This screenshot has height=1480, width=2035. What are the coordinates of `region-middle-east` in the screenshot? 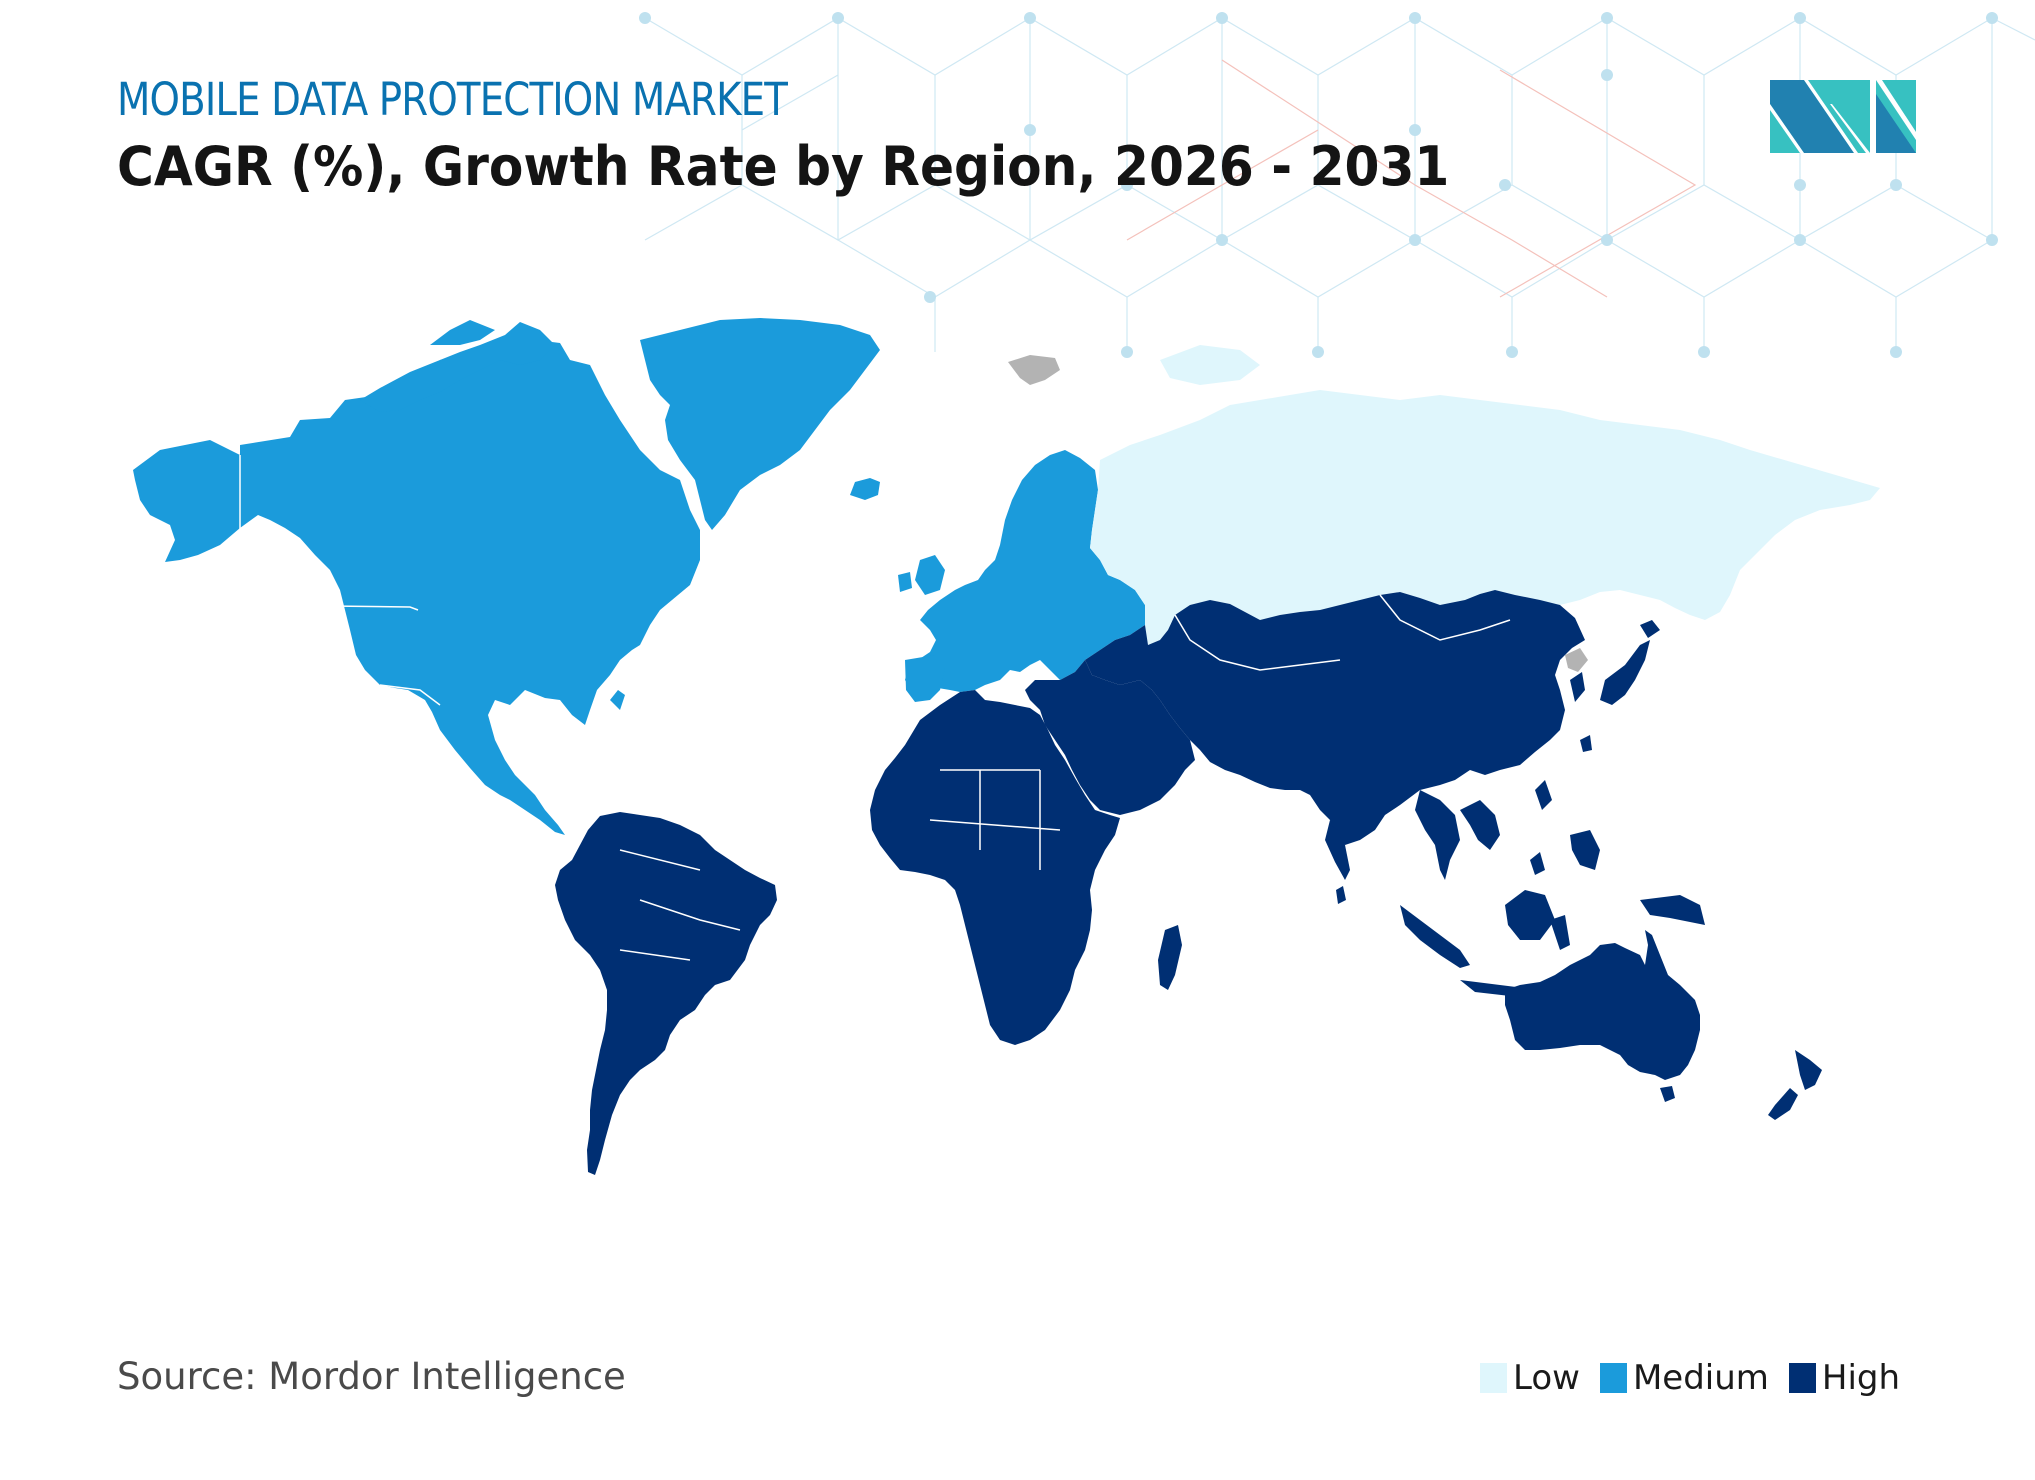 It's located at (1110, 737).